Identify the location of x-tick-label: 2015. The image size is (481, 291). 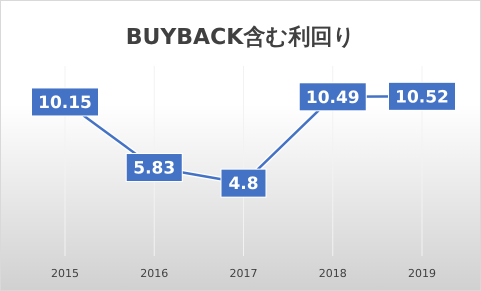
(65, 273).